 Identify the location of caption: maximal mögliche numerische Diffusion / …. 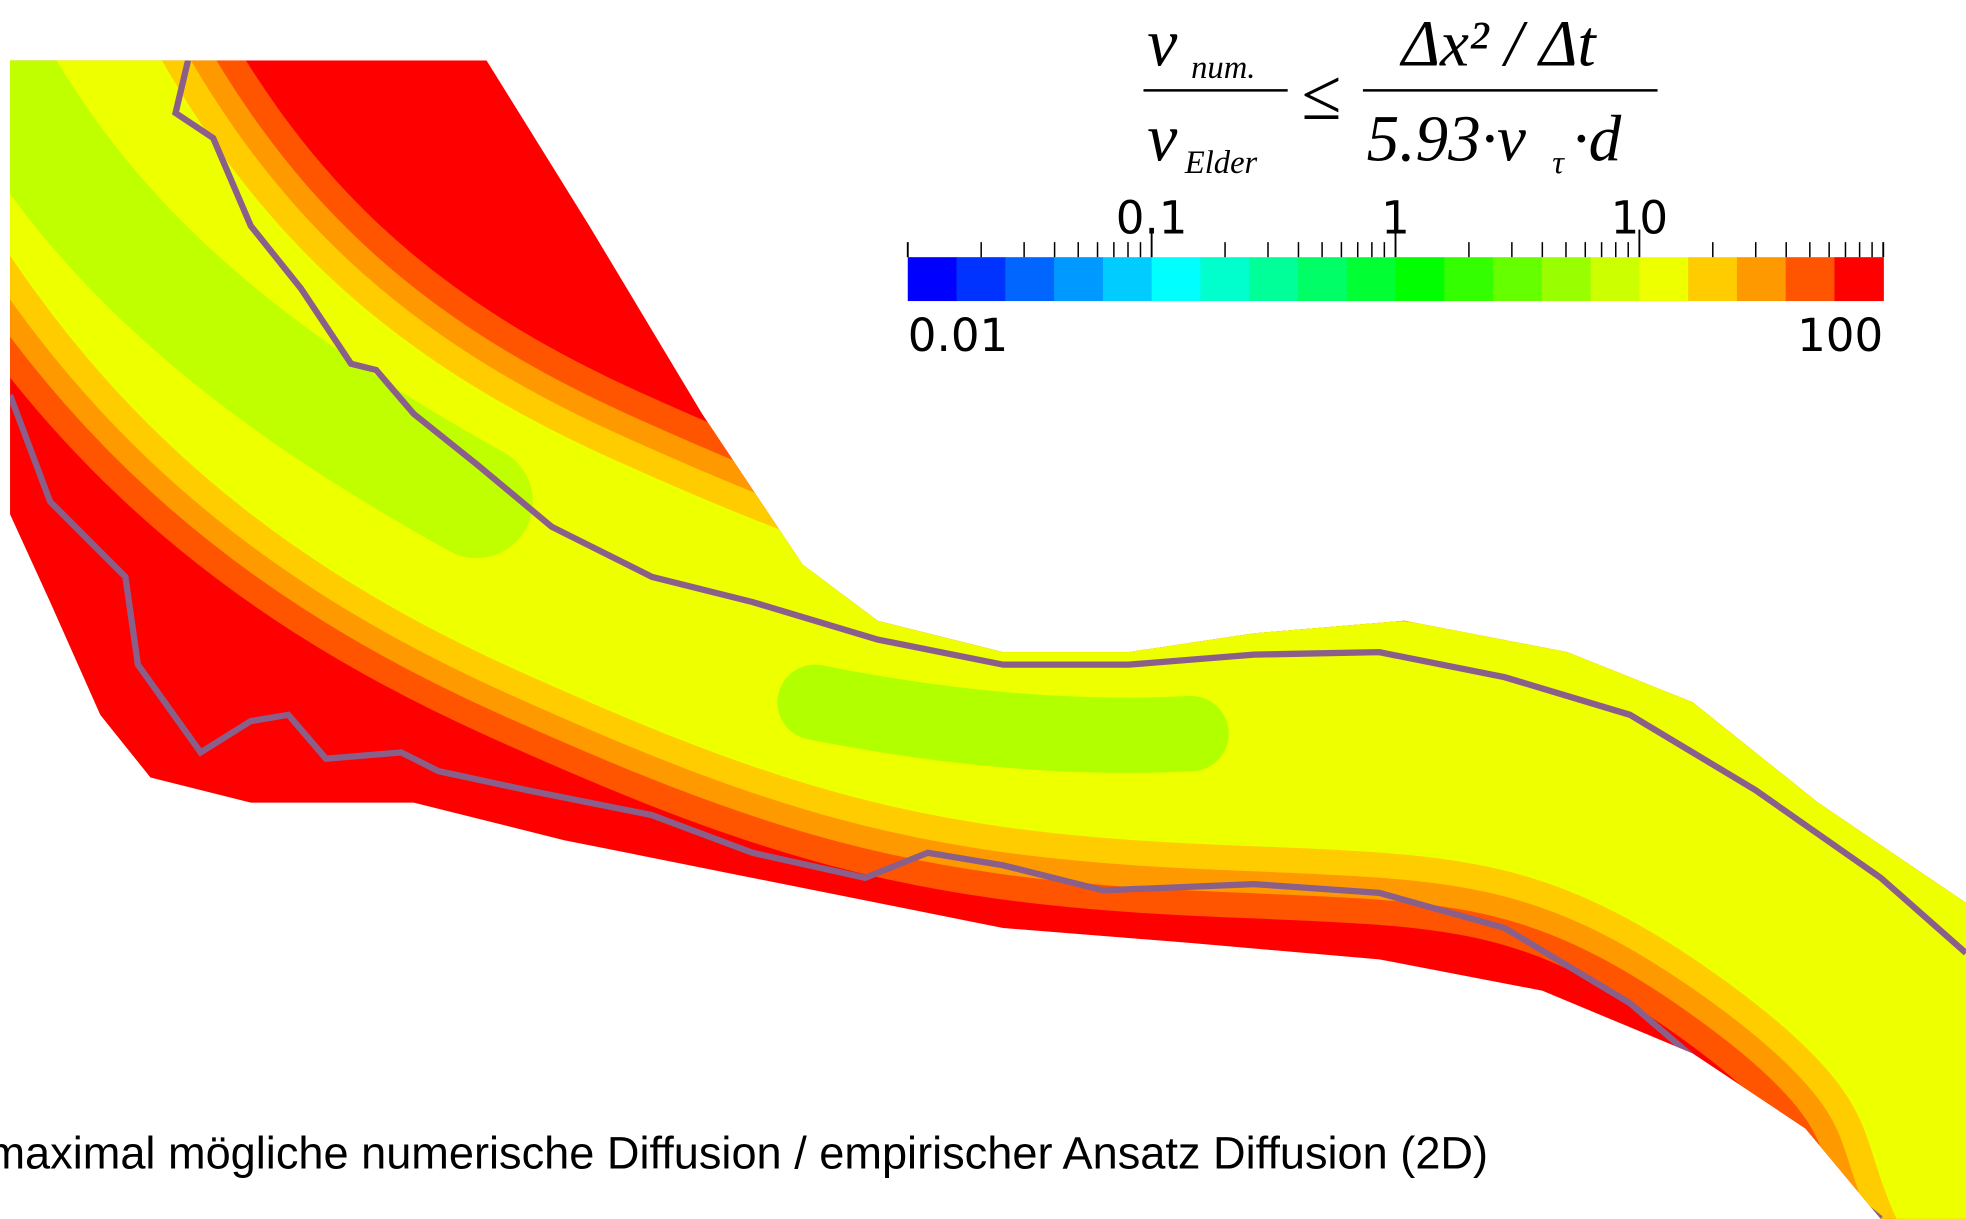
(744, 1153).